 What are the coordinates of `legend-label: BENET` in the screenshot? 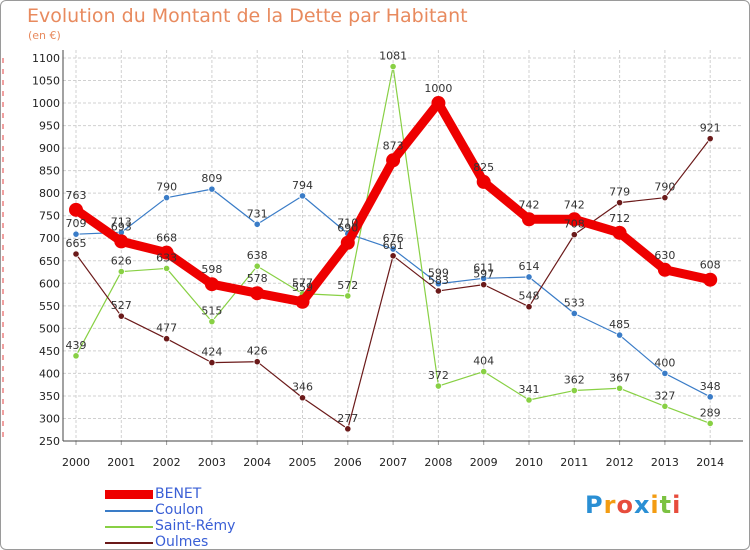 It's located at (178, 494).